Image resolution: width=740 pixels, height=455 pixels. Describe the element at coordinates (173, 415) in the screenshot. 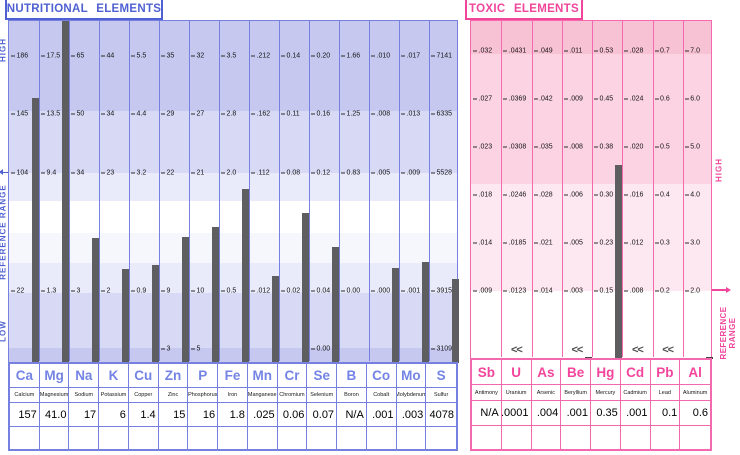

I see `element-value-zn: 15` at that location.